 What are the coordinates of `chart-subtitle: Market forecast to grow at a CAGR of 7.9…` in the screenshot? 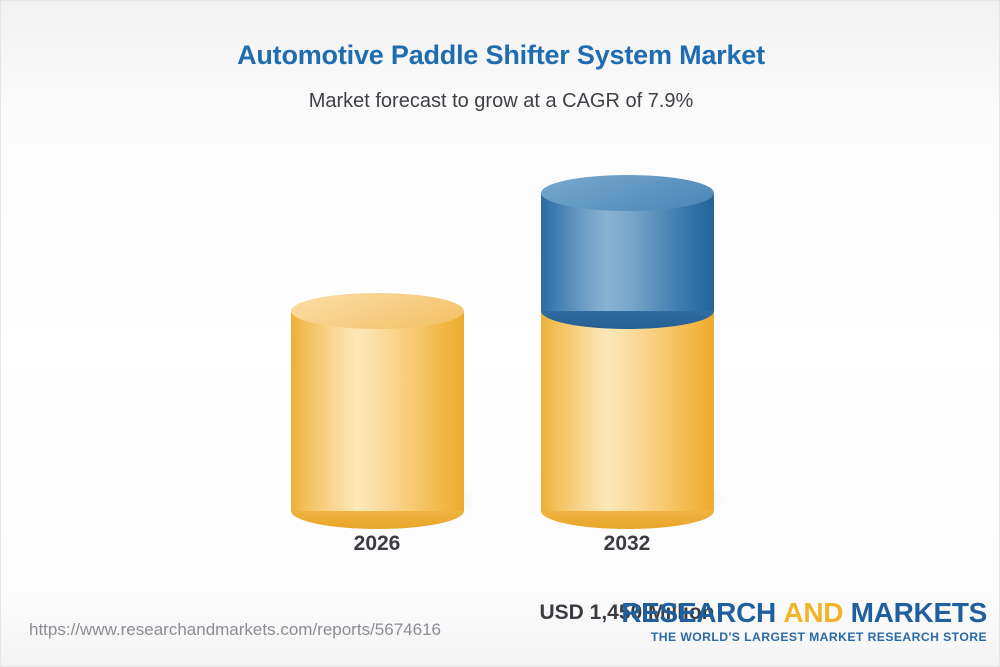 It's located at (501, 101).